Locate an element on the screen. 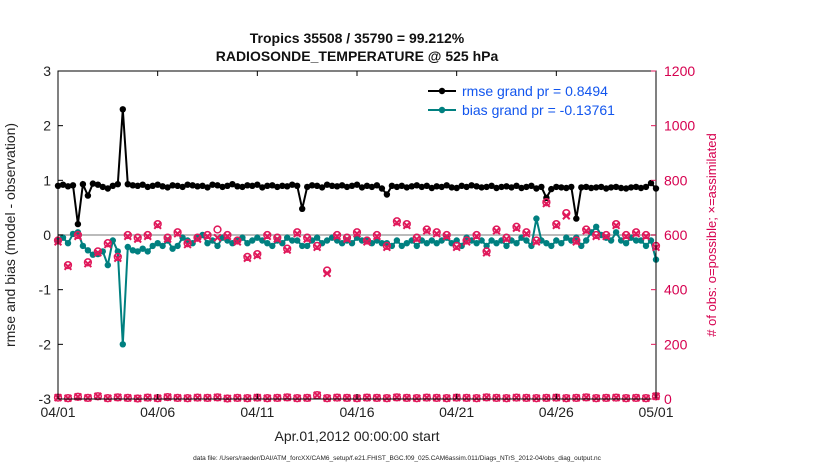 This screenshot has width=830, height=470. x-tick-label: 04/11 is located at coordinates (257, 412).